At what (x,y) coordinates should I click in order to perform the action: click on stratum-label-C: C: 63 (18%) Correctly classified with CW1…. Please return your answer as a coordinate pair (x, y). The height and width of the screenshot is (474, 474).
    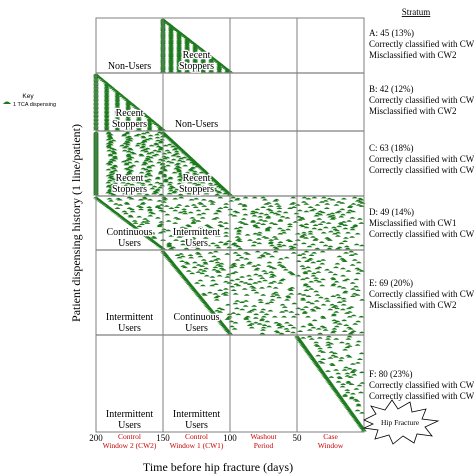
    Looking at the image, I should click on (421, 159).